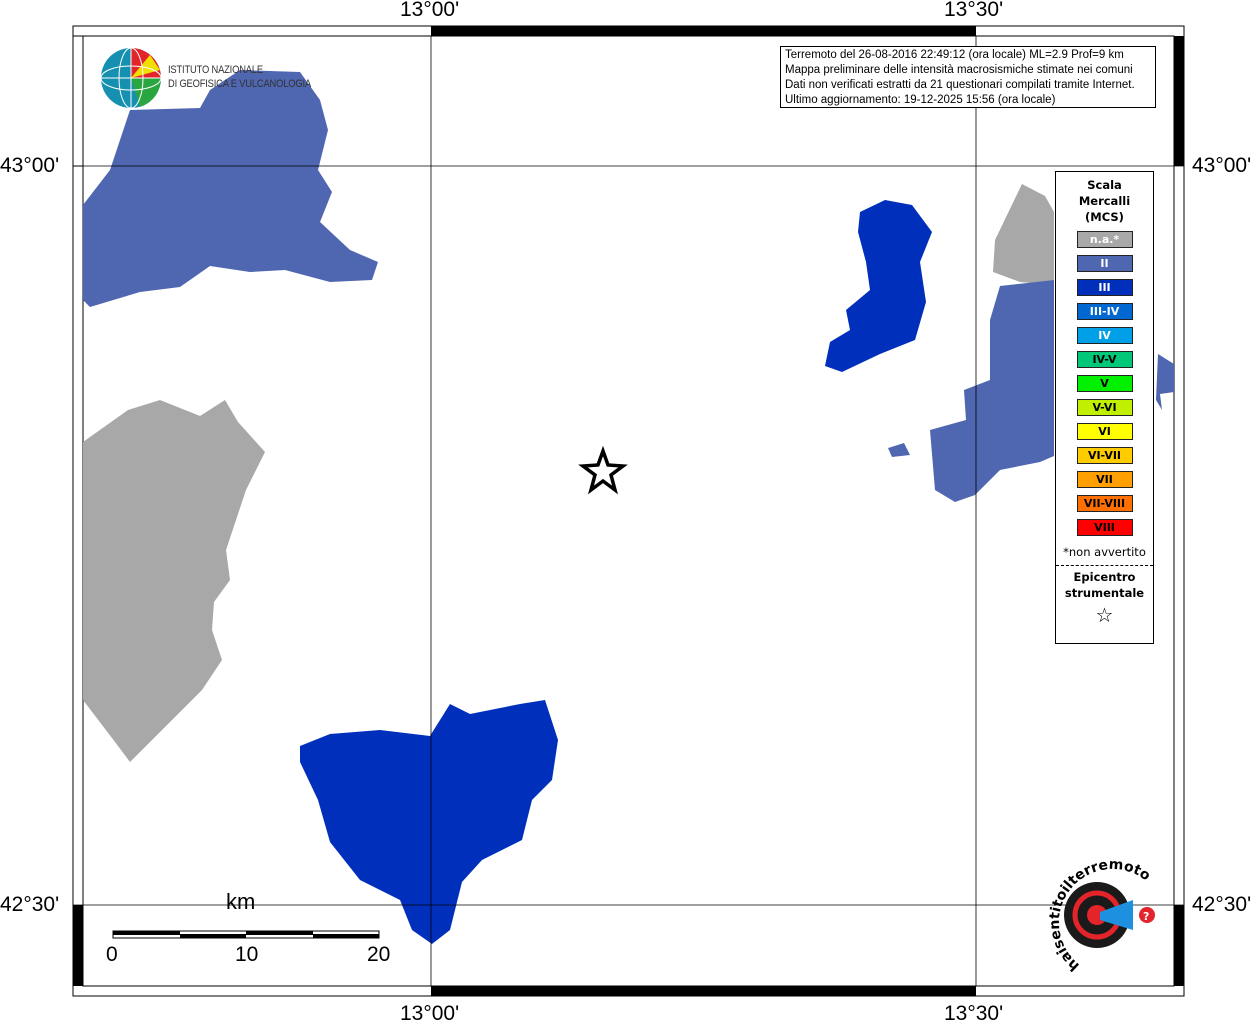 This screenshot has width=1257, height=1026. What do you see at coordinates (1222, 165) in the screenshot?
I see `lat-label-right: 43°00'` at bounding box center [1222, 165].